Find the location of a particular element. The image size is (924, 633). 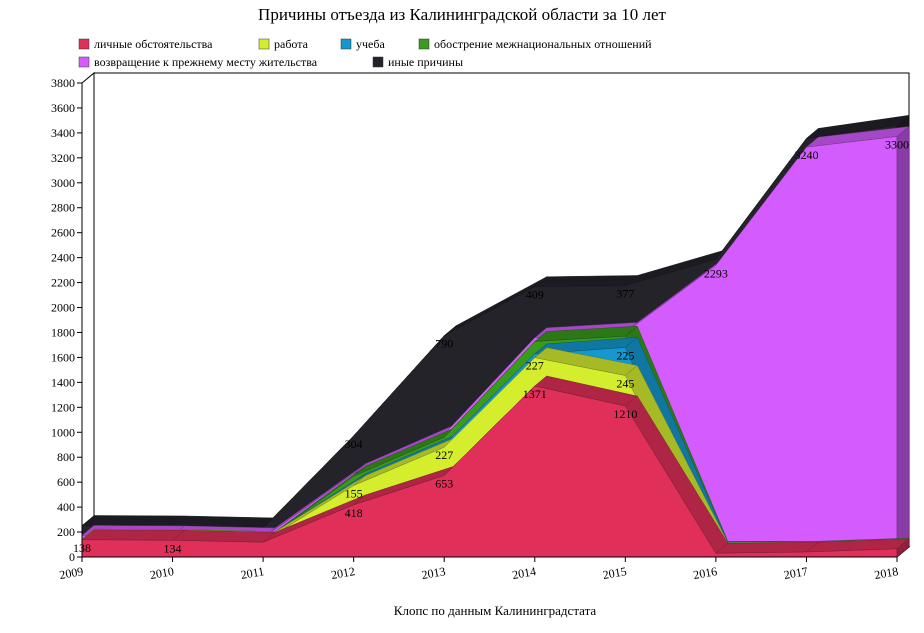

y-tick-label: 1600 is located at coordinates (63, 357).